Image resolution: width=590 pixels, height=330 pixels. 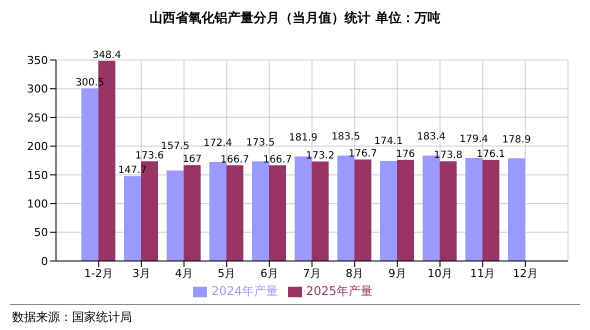 I want to click on y-tick-label: 0, so click(x=44, y=261).